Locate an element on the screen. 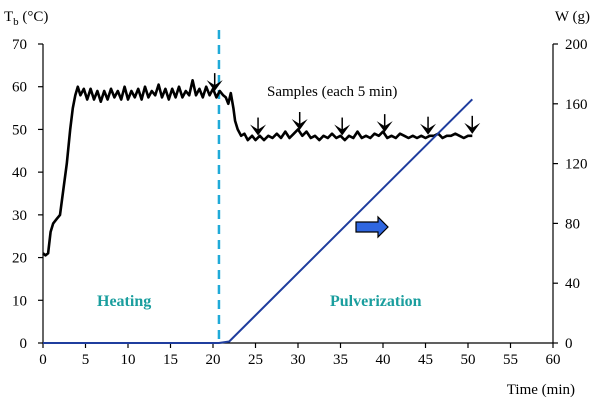 The image size is (596, 403). y-right-tick-label: 200 is located at coordinates (576, 45).